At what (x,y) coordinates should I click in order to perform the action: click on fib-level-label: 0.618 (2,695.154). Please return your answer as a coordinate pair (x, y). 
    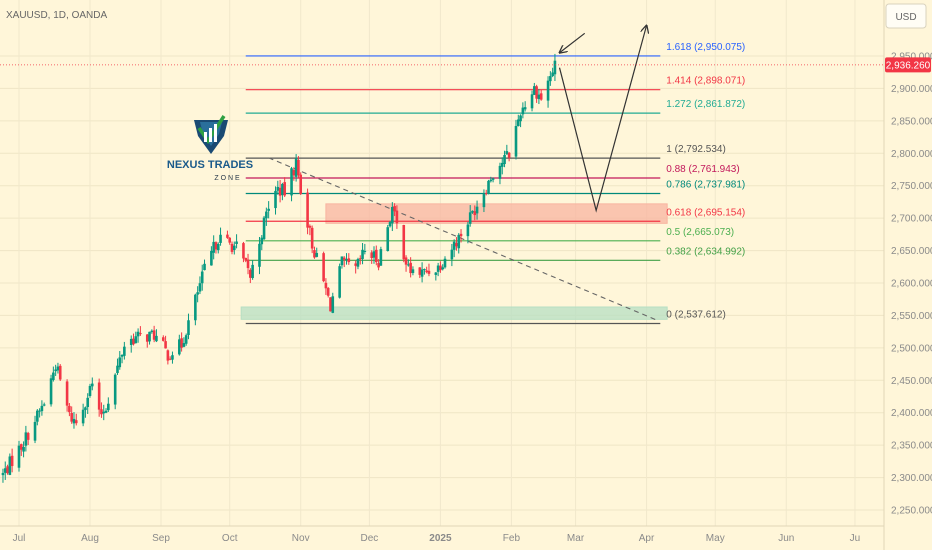
    Looking at the image, I should click on (705, 212).